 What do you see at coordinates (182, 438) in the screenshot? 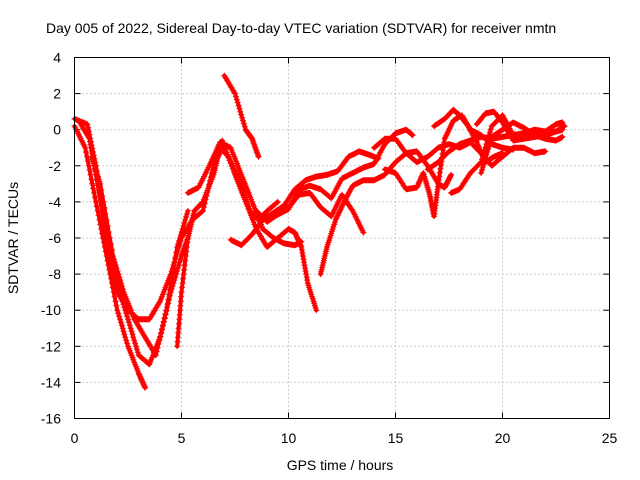
I see `x-tick-label: 5` at bounding box center [182, 438].